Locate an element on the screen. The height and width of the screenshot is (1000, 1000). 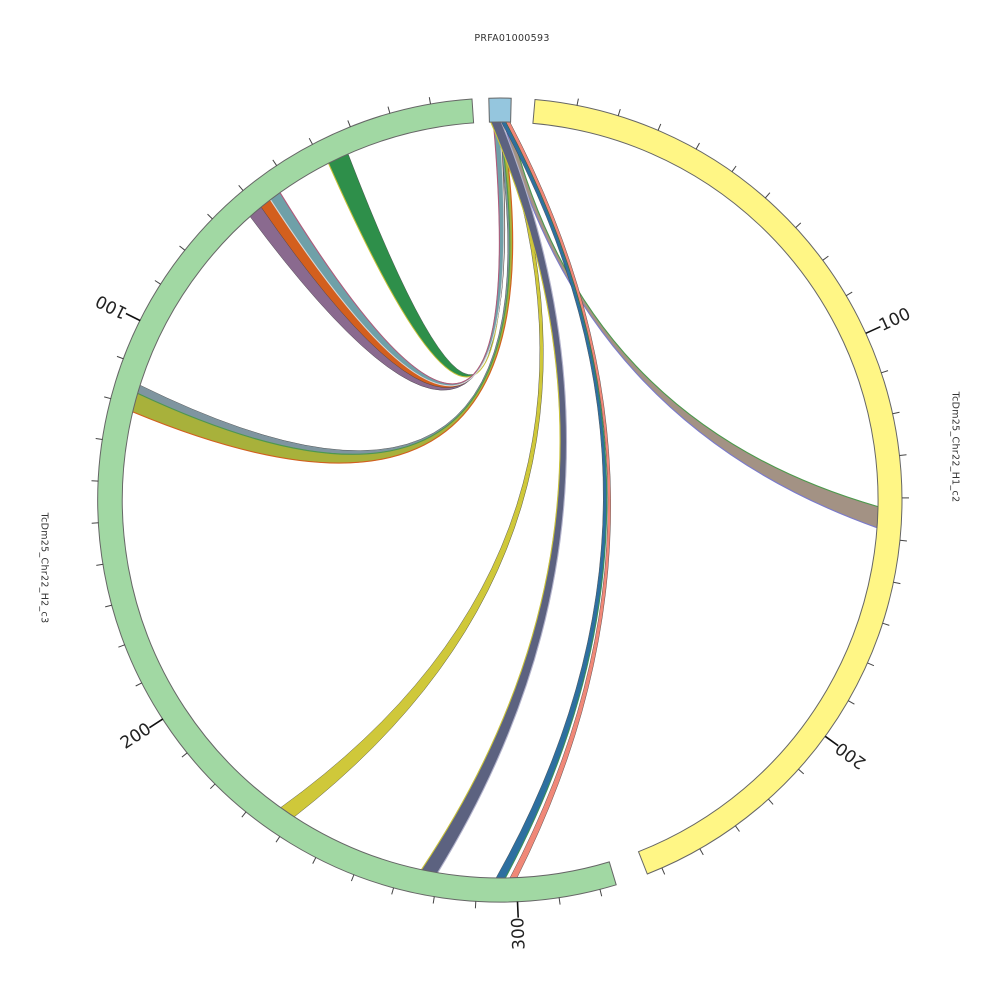
segment-arc-prfa is located at coordinates (500, 110).